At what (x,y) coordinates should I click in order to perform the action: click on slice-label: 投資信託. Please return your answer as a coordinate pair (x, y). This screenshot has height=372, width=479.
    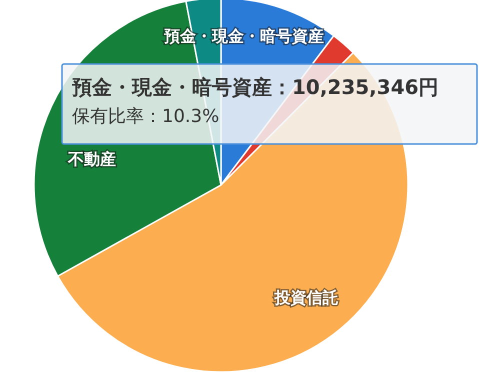
    Looking at the image, I should click on (306, 297).